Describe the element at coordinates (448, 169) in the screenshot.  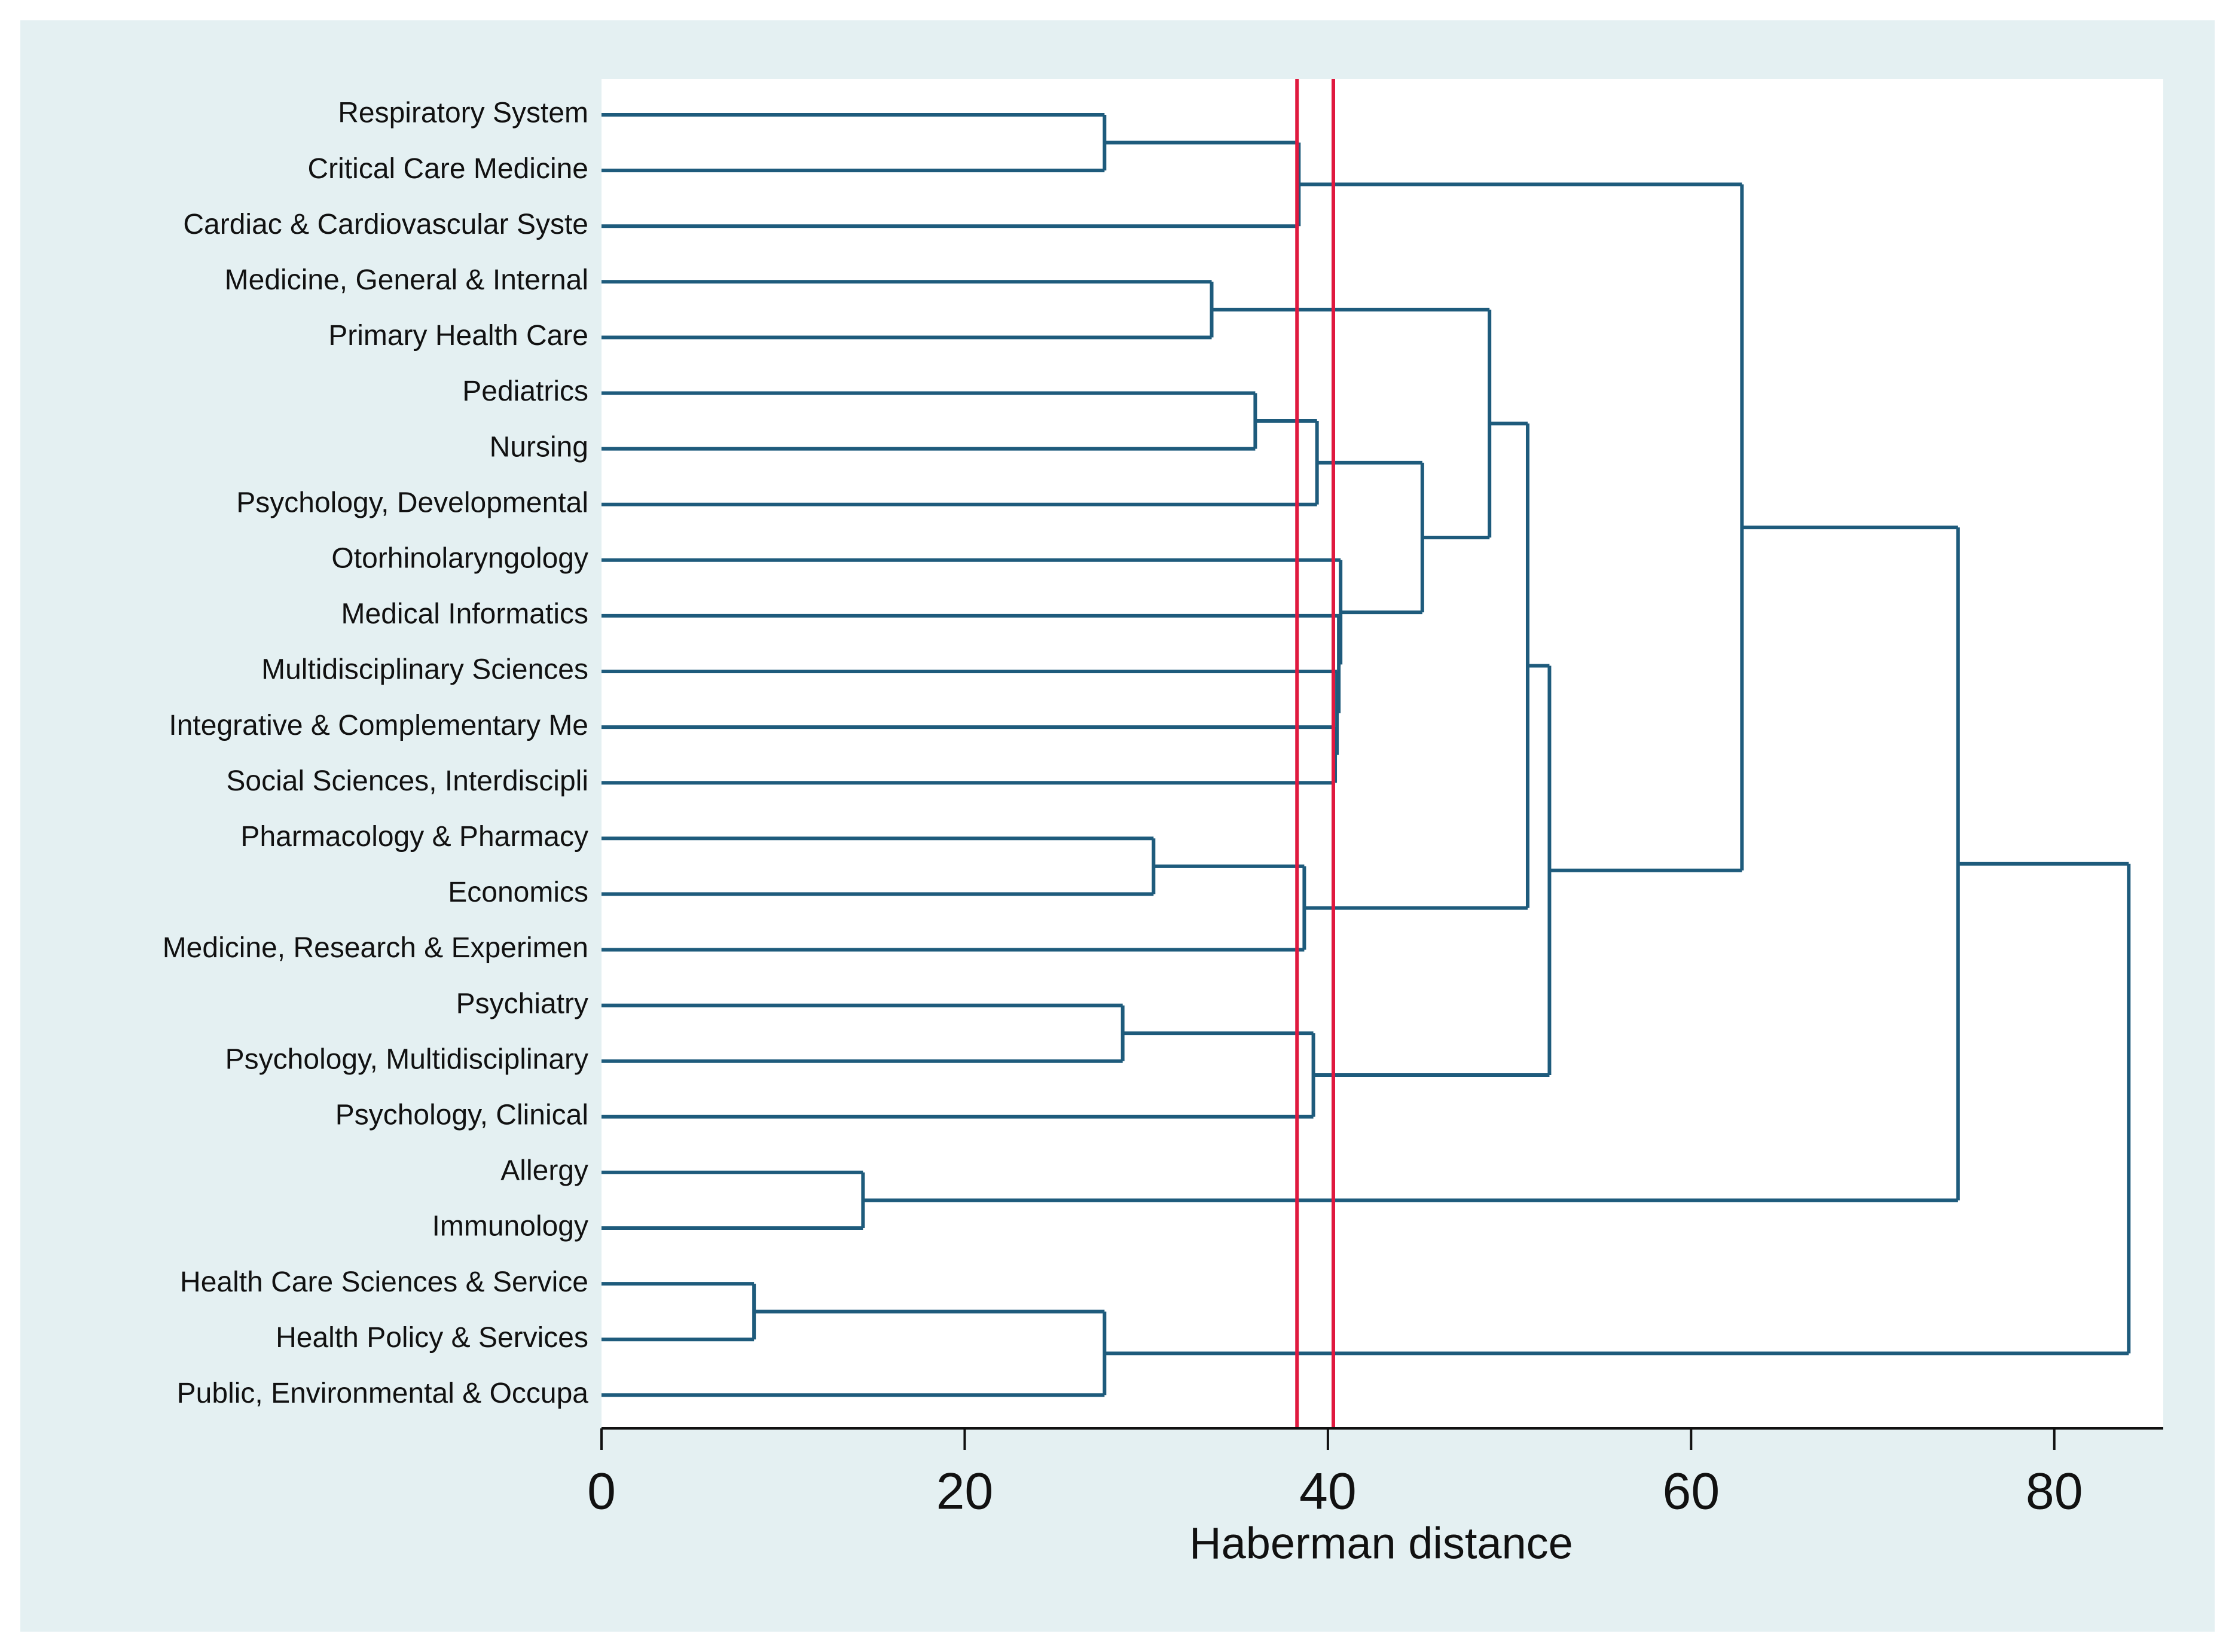
I see `leaf-label: Critical Care Medicine` at that location.